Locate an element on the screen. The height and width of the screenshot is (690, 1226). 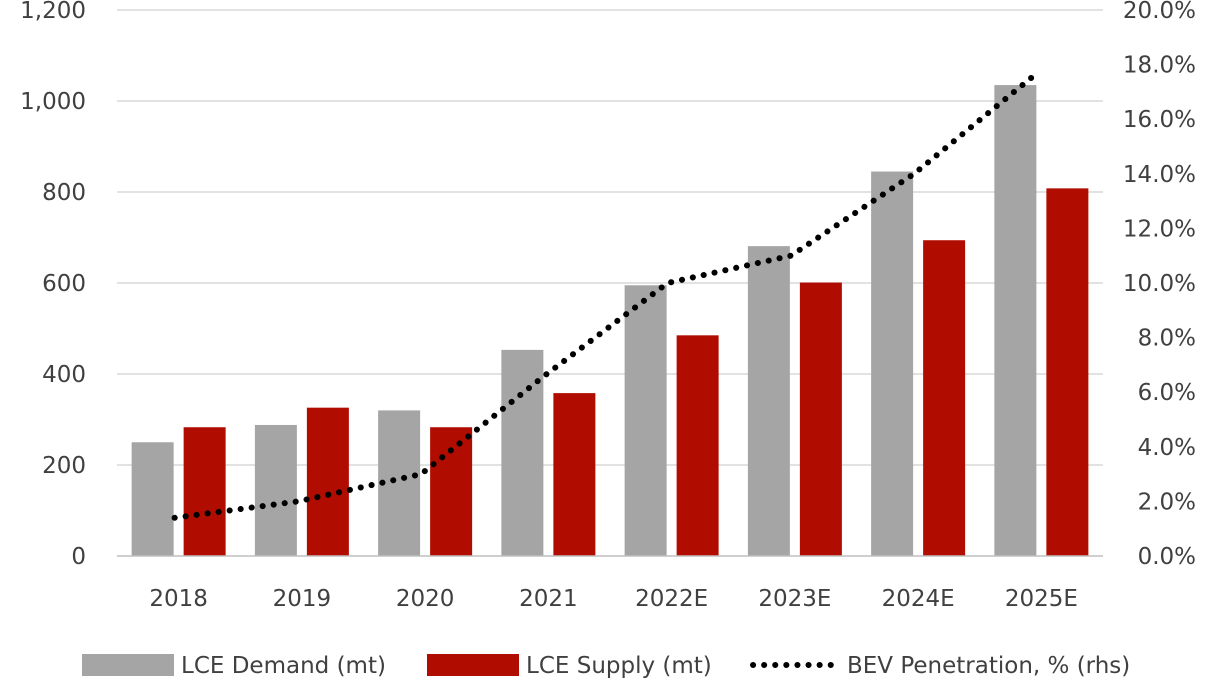
demand-bar-2024E is located at coordinates (892, 363).